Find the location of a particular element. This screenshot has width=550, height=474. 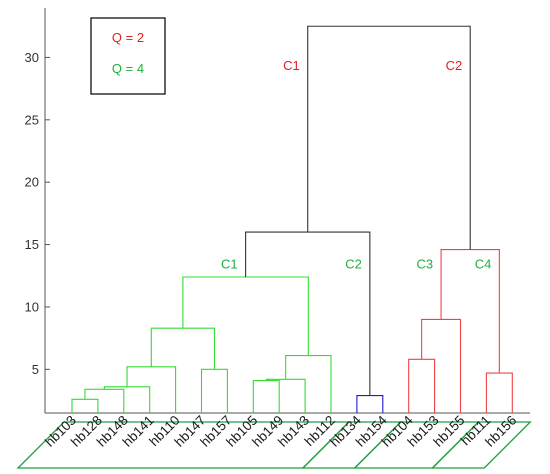

cluster-label-c2-m17: C2 is located at coordinates (454, 65).